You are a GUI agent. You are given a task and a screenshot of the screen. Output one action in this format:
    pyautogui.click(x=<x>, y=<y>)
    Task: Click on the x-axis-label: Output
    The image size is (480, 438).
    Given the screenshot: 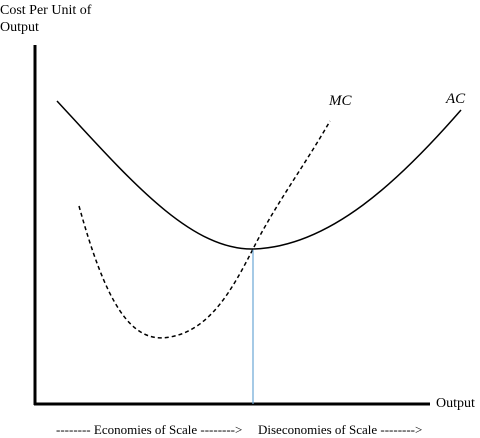 What is the action you would take?
    pyautogui.click(x=455, y=403)
    